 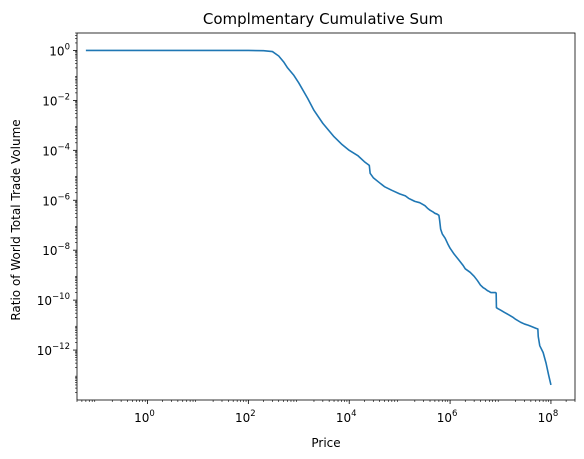 I want to click on y-tick-label: 10⁻⁸, so click(x=56, y=250).